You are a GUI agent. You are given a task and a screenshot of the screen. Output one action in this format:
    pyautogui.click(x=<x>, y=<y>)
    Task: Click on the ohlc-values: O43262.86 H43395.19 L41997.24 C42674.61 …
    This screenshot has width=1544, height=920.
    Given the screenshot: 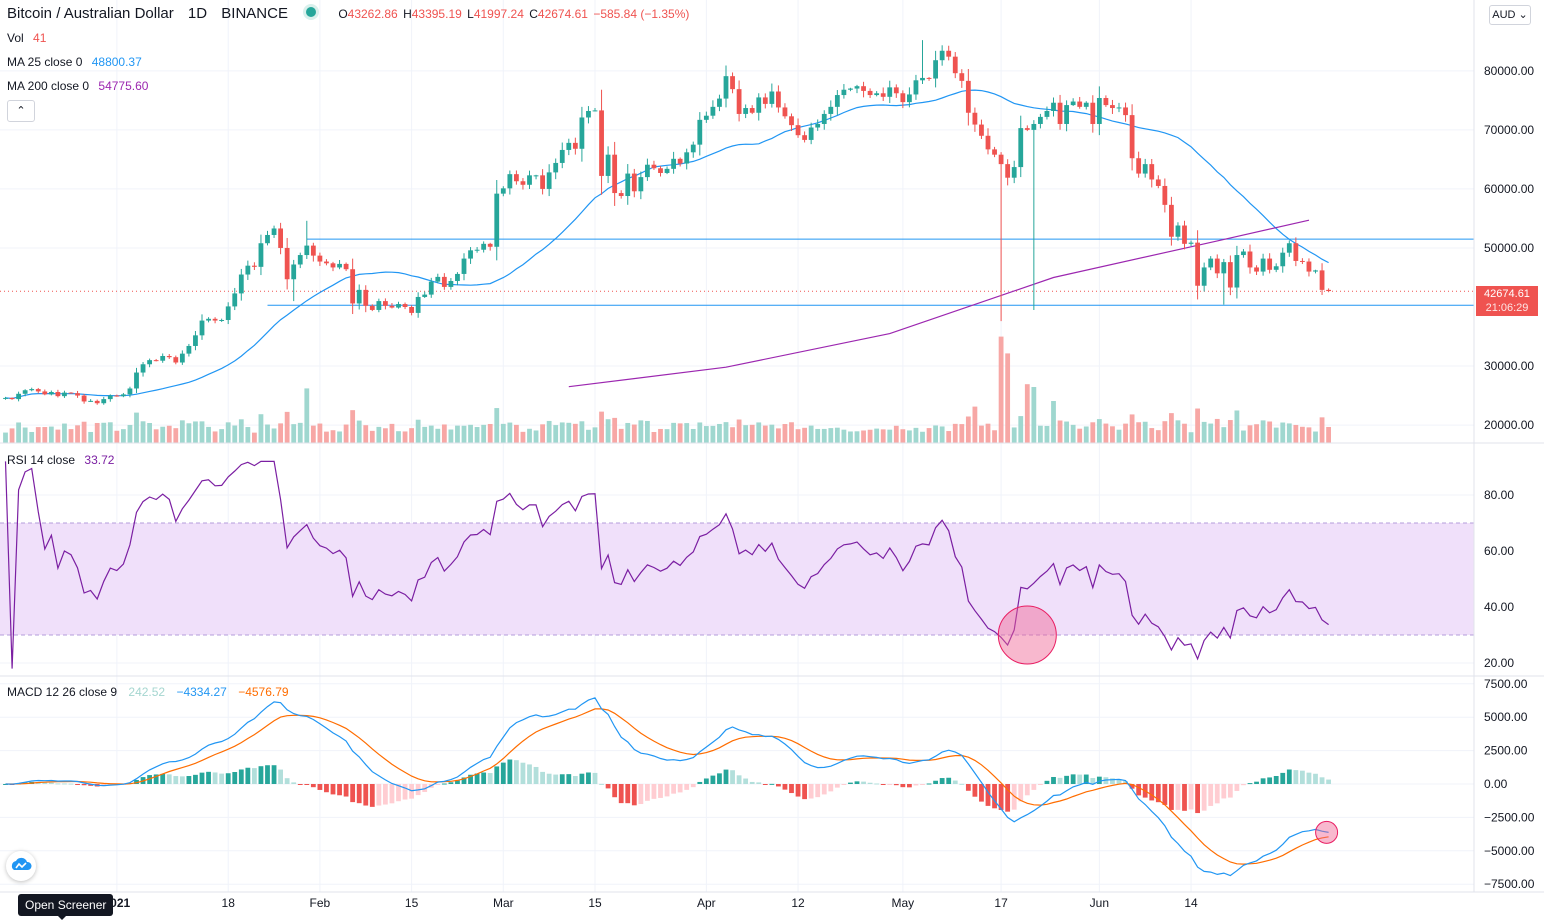 What is the action you would take?
    pyautogui.click(x=514, y=14)
    